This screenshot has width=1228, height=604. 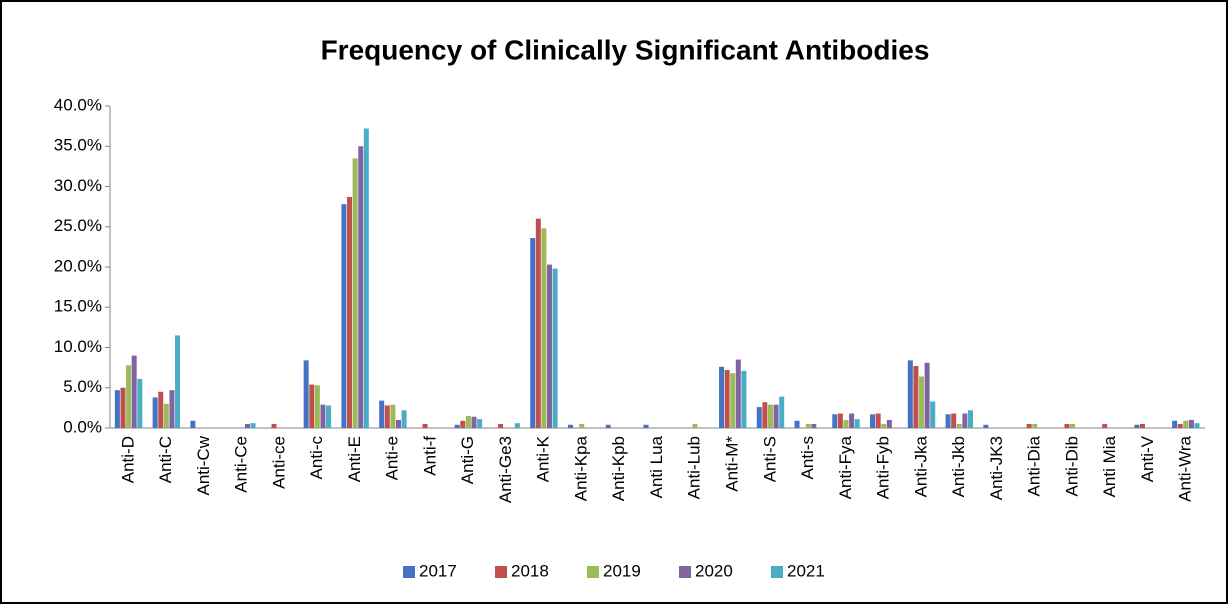 What do you see at coordinates (392, 458) in the screenshot?
I see `x-tick-label: Anti-e` at bounding box center [392, 458].